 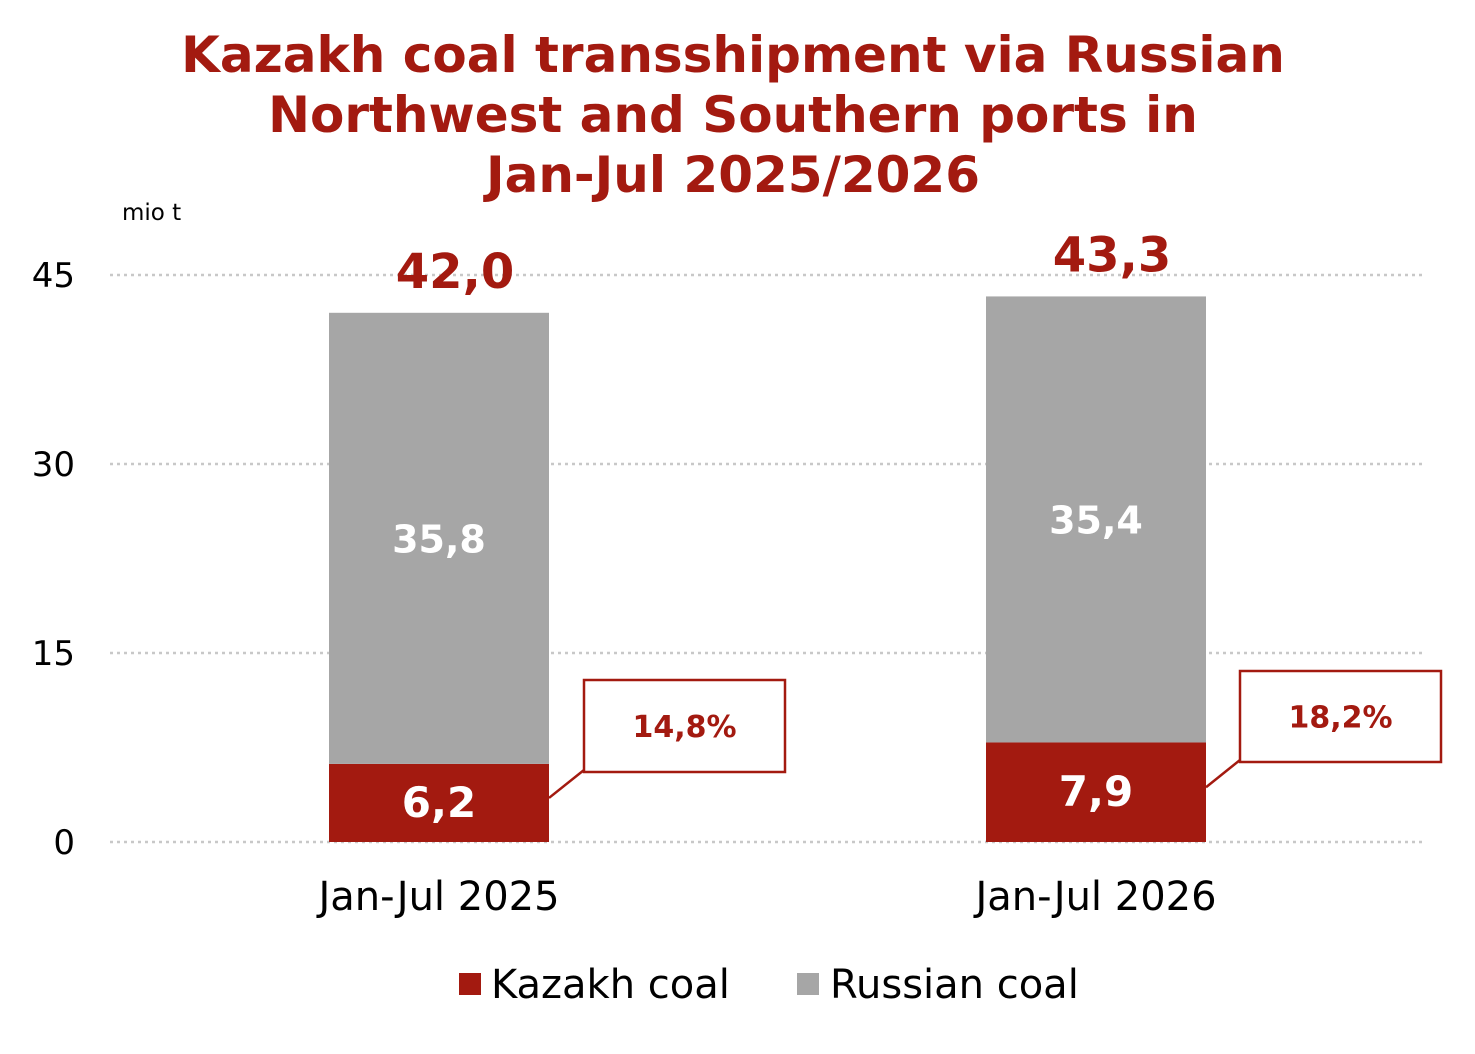 What do you see at coordinates (53, 276) in the screenshot?
I see `y-tick-label: 45` at bounding box center [53, 276].